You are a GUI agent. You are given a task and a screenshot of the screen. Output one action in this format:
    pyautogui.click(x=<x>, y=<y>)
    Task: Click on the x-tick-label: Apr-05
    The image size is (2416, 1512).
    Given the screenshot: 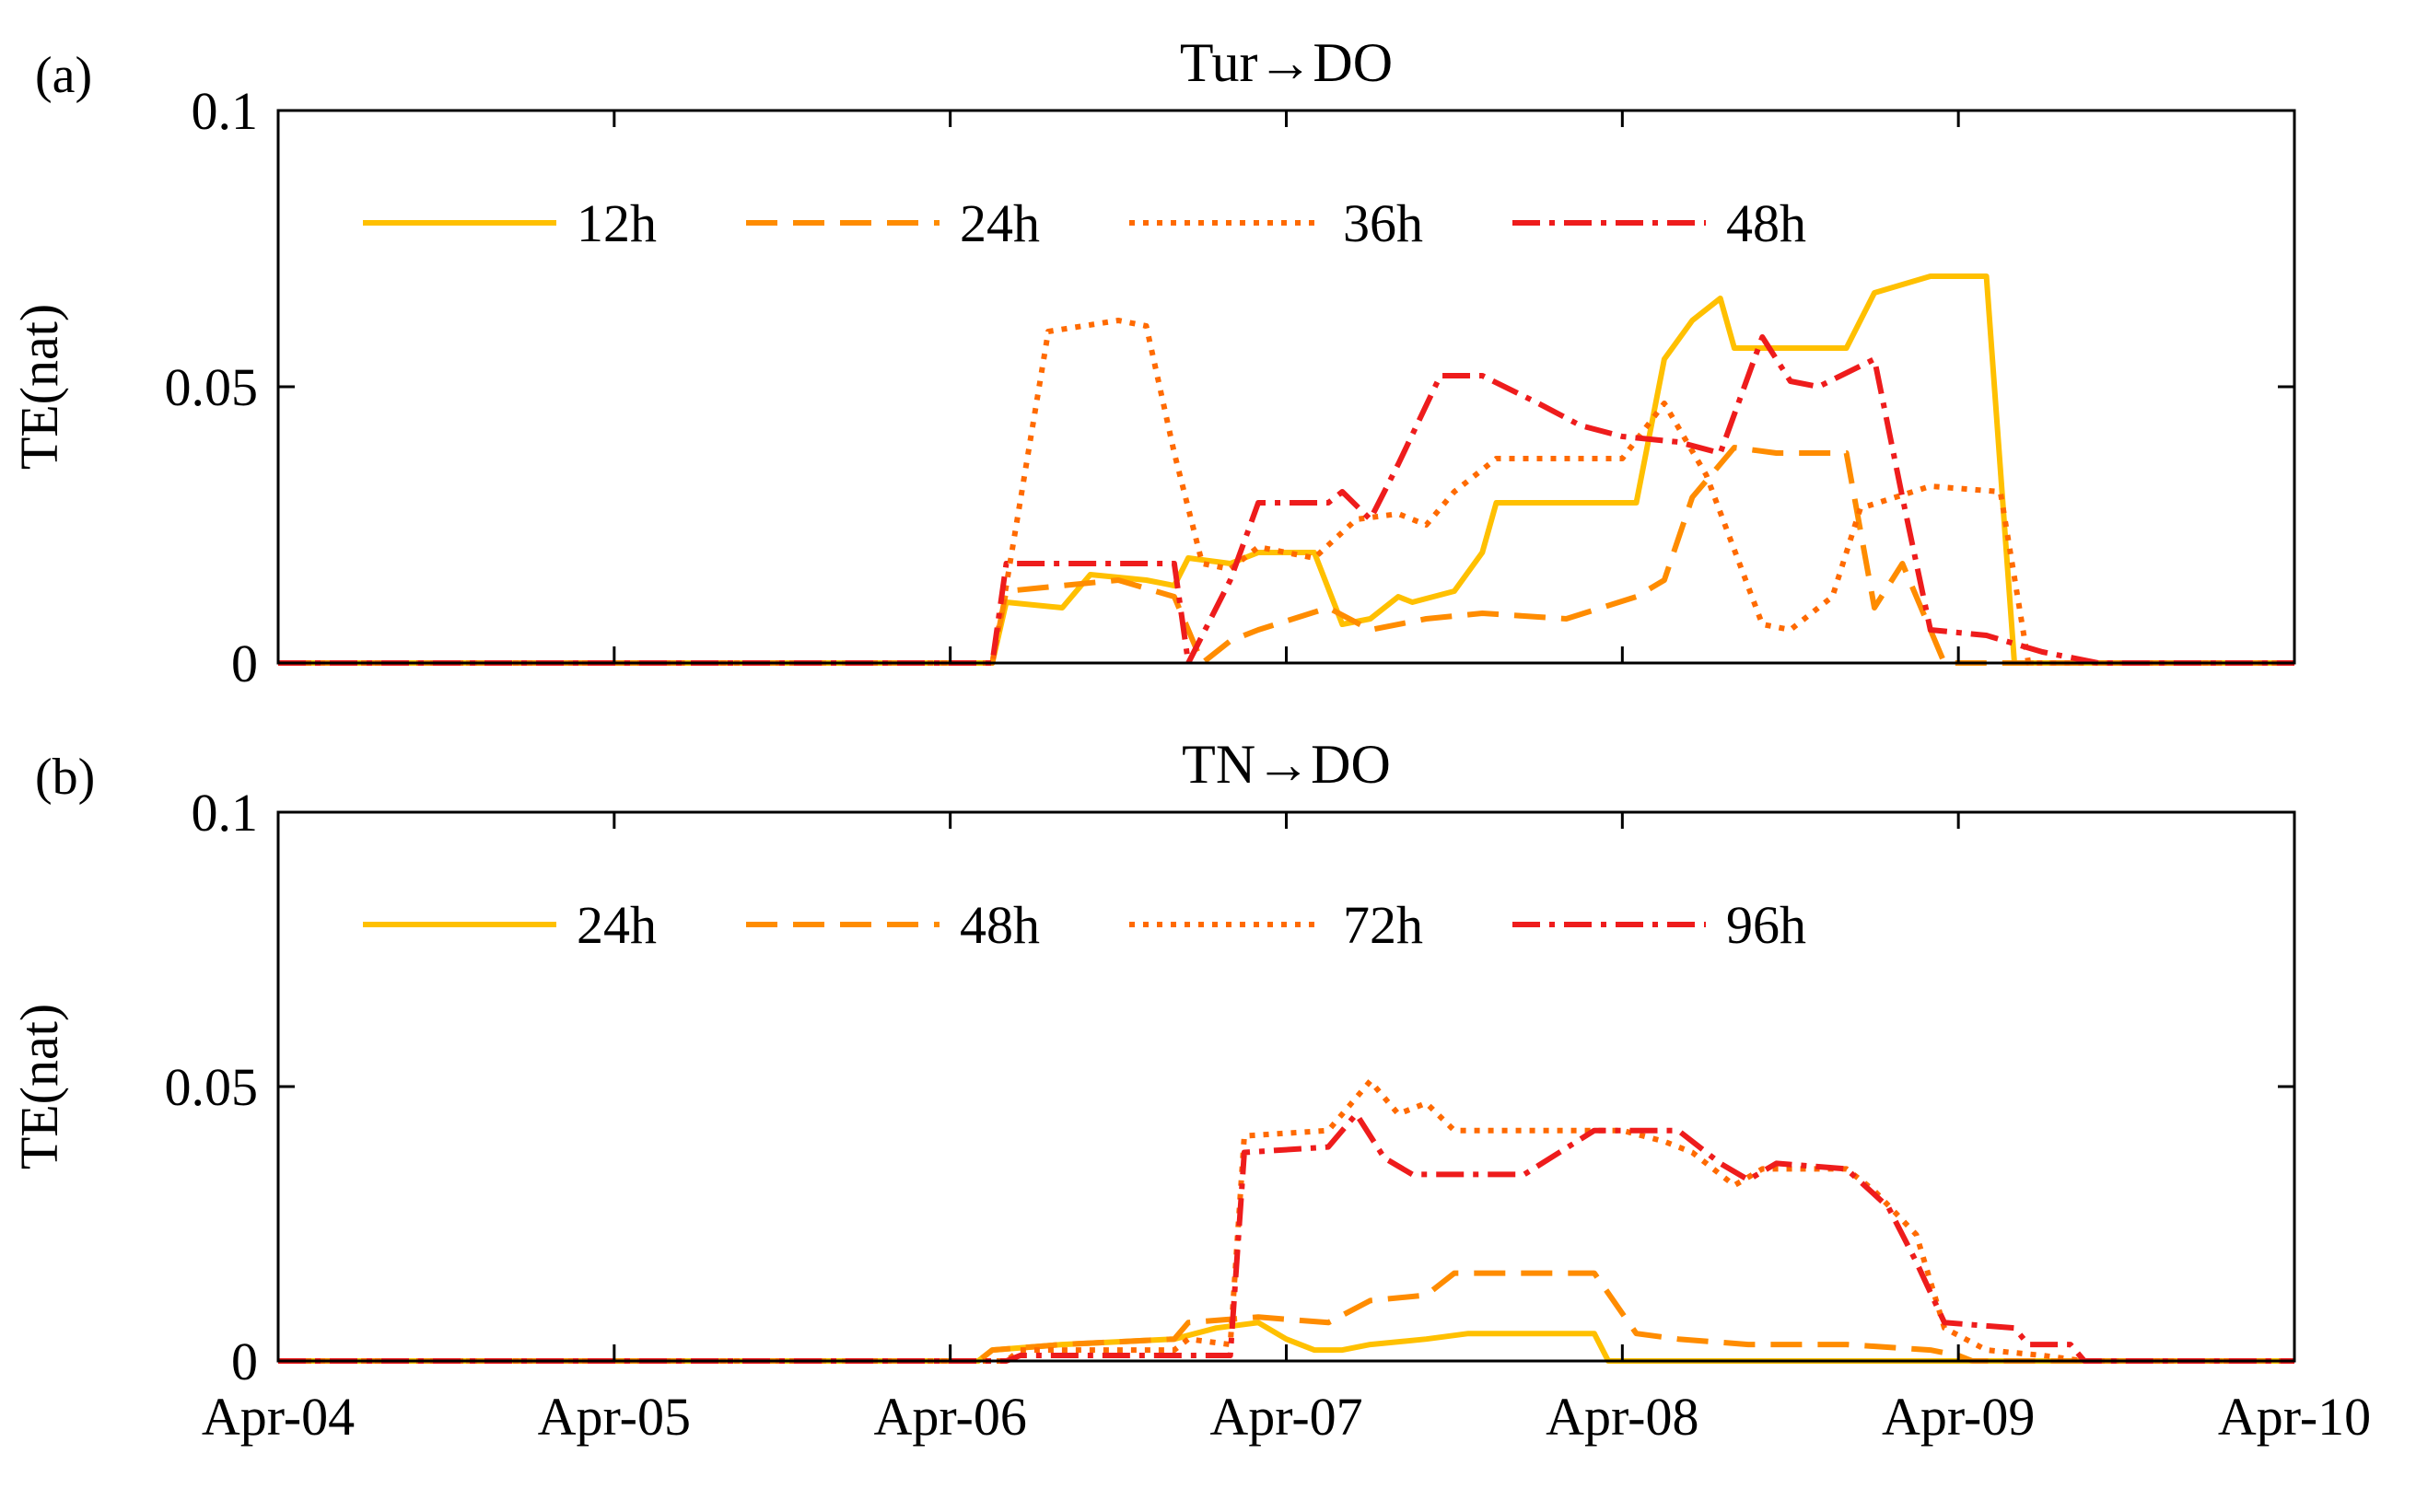 What is the action you would take?
    pyautogui.click(x=614, y=1417)
    